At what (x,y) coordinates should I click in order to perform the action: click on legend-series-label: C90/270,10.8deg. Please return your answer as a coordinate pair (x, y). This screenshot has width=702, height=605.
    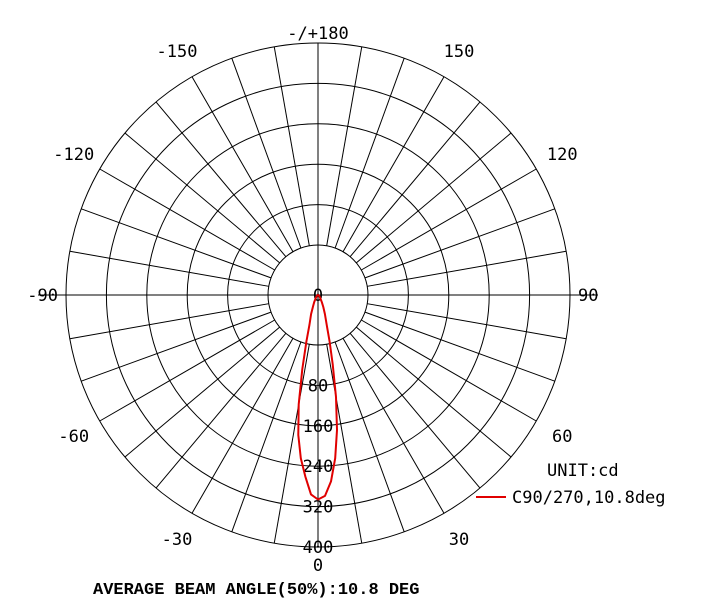
    Looking at the image, I should click on (589, 498).